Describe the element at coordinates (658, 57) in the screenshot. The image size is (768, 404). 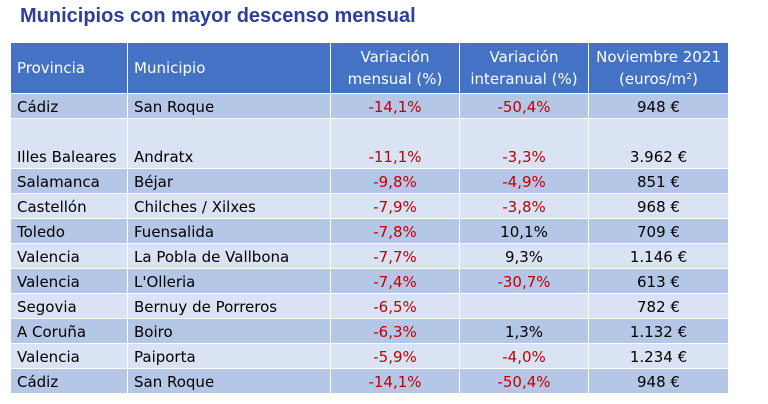
I see `header-precio-line1: Noviembre 2021` at that location.